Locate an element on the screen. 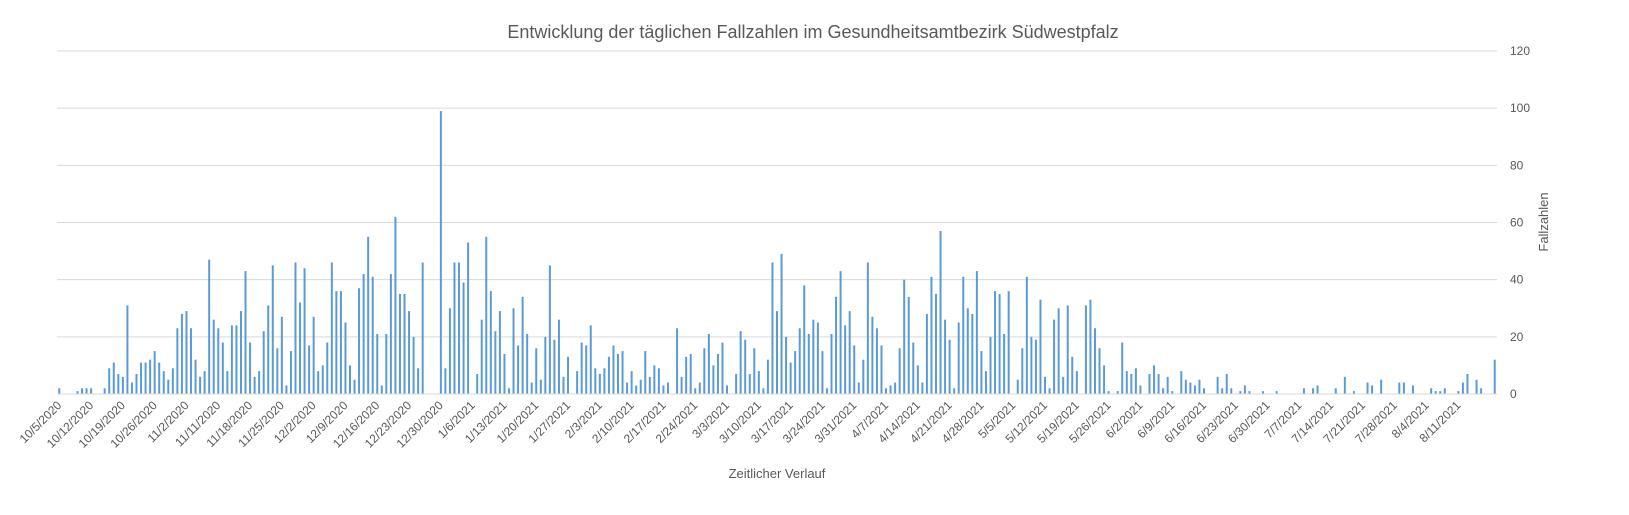  y-tick-label: 80 is located at coordinates (1517, 165).